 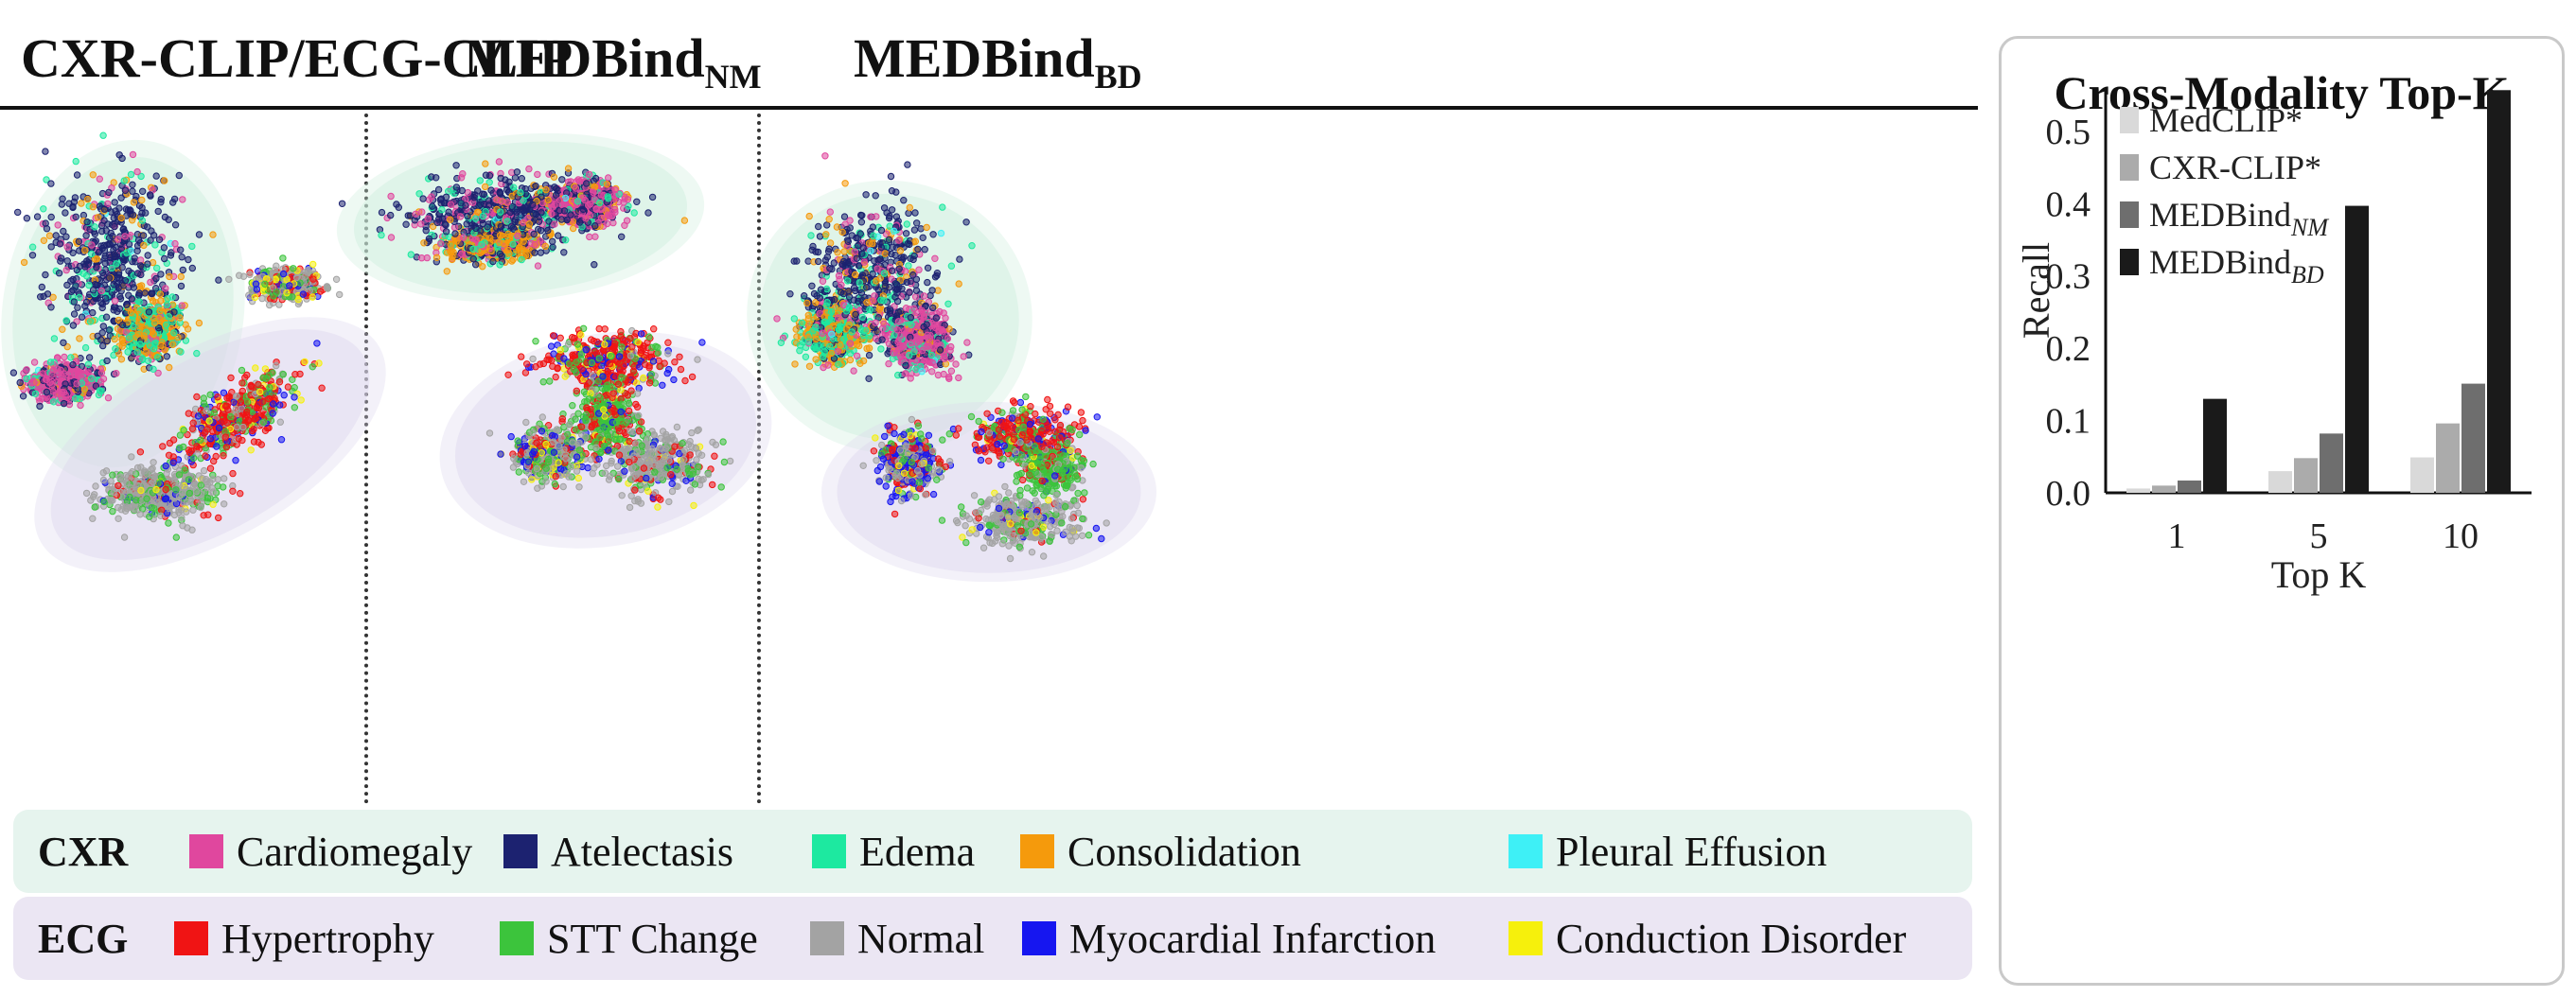 I want to click on chart-legend-label: MedCLIP*, so click(x=2226, y=120).